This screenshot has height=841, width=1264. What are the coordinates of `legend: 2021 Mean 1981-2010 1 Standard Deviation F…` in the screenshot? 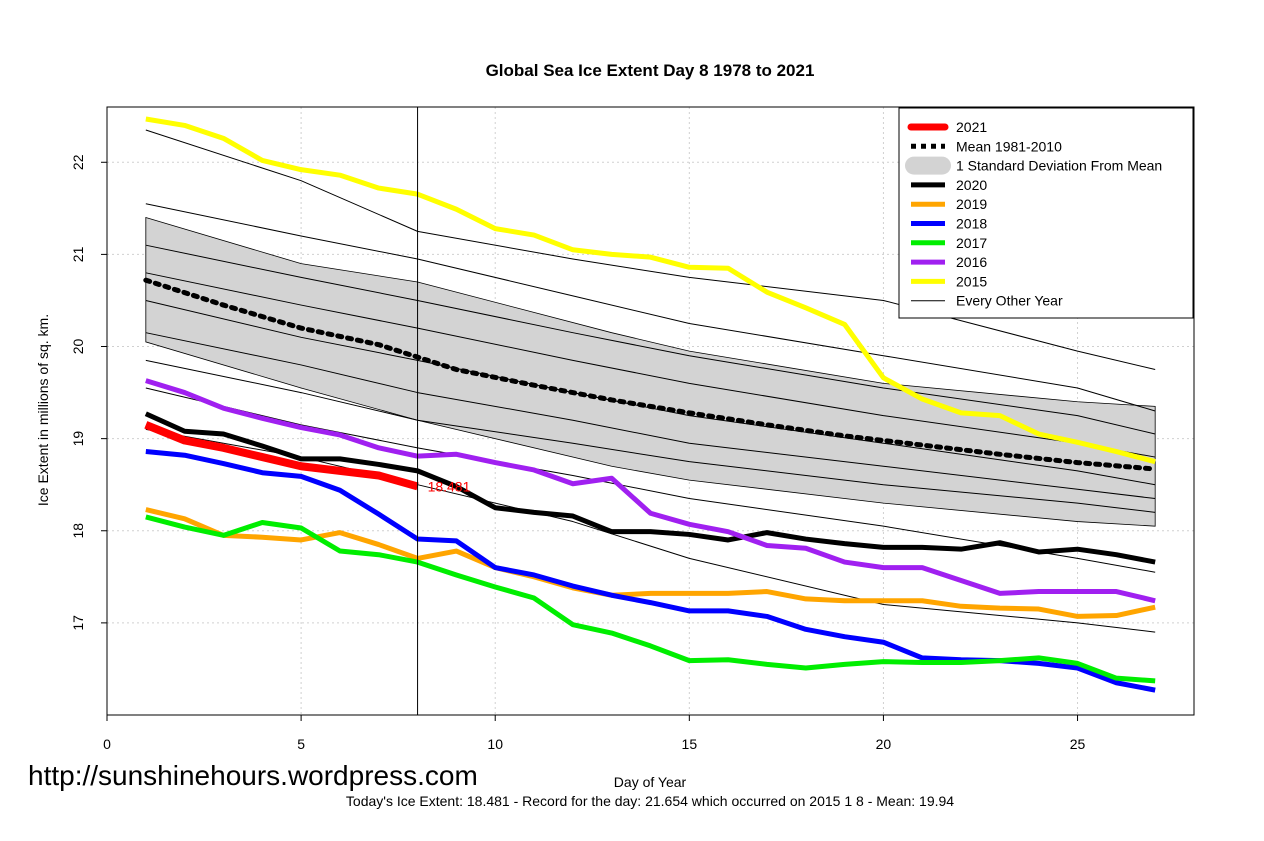 It's located at (1046, 213).